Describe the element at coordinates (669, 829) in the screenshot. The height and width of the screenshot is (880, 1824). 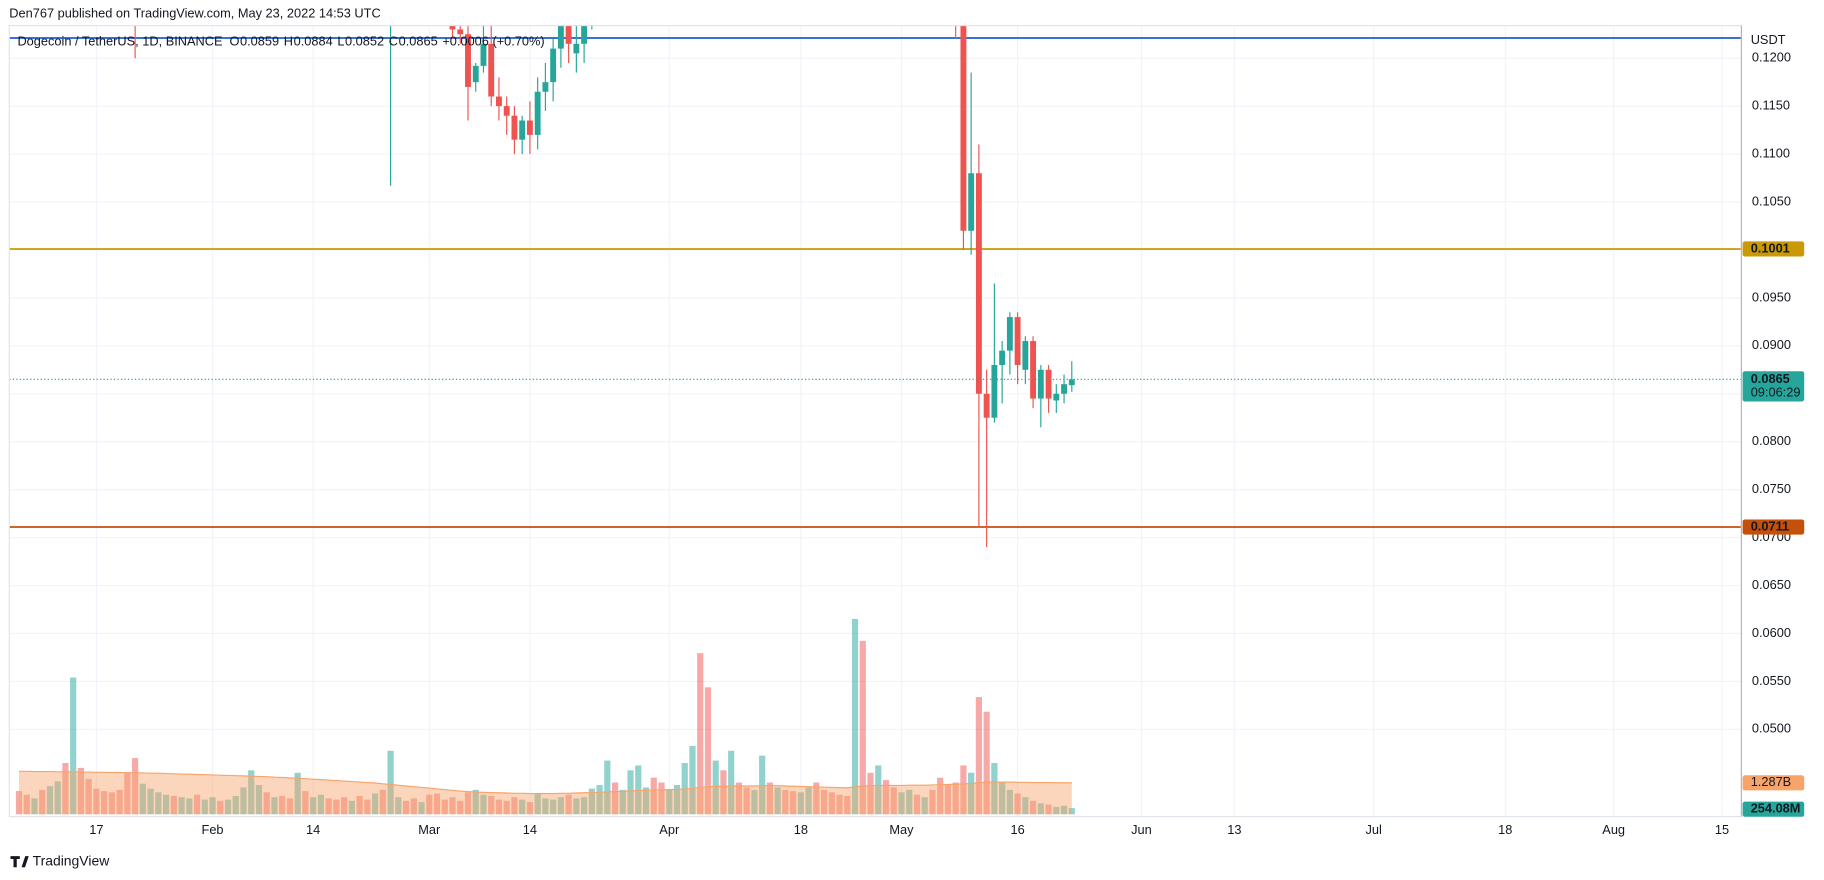
I see `x-tick-label: Apr` at that location.